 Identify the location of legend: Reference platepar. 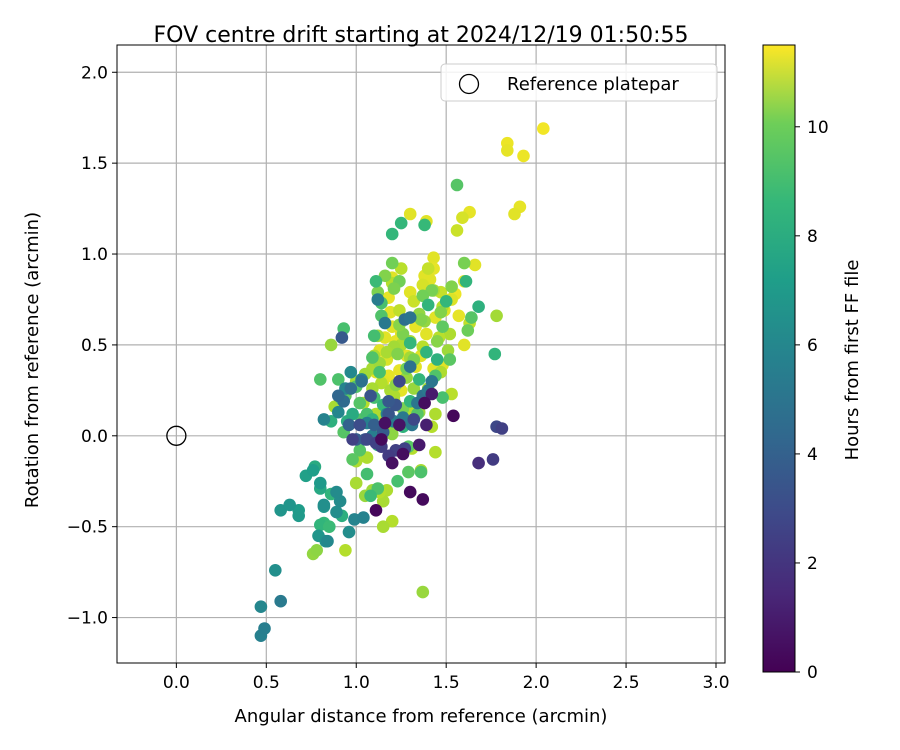
(579, 82).